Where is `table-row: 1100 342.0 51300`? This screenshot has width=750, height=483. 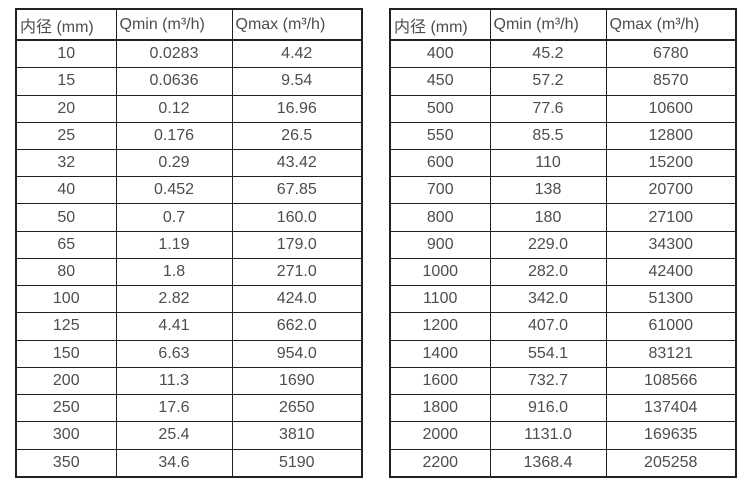
table-row: 1100 342.0 51300 is located at coordinates (563, 299).